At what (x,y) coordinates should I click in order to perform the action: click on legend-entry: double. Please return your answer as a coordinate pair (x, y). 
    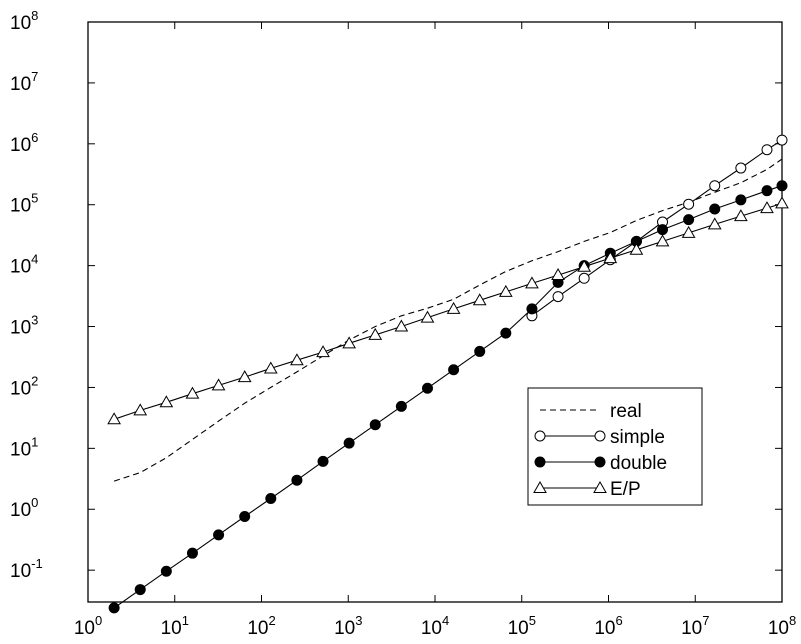
    Looking at the image, I should click on (600, 463).